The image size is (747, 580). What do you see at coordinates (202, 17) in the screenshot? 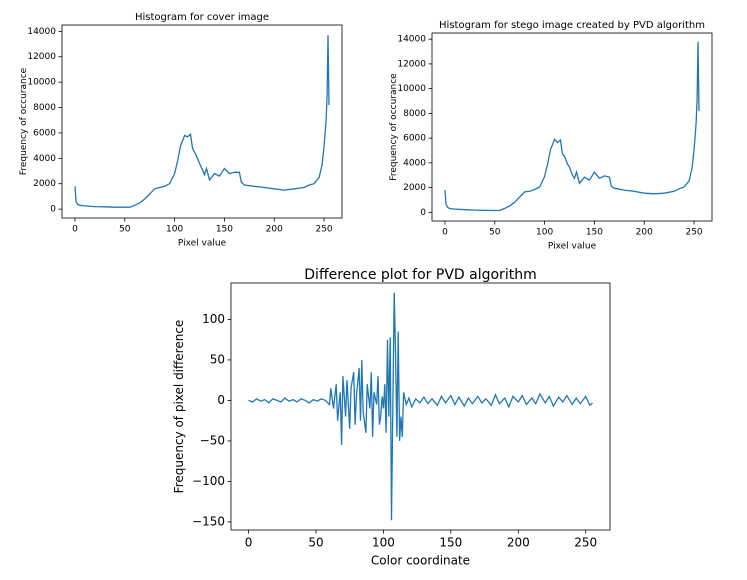
I see `chart-title: Histogram for cover image` at bounding box center [202, 17].